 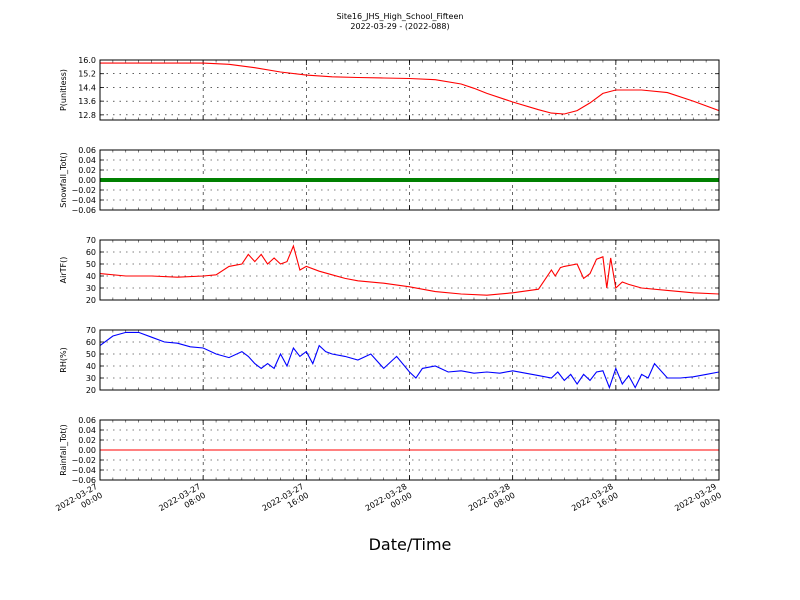 What do you see at coordinates (87, 87) in the screenshot?
I see `y-tick-label: 14.4` at bounding box center [87, 87].